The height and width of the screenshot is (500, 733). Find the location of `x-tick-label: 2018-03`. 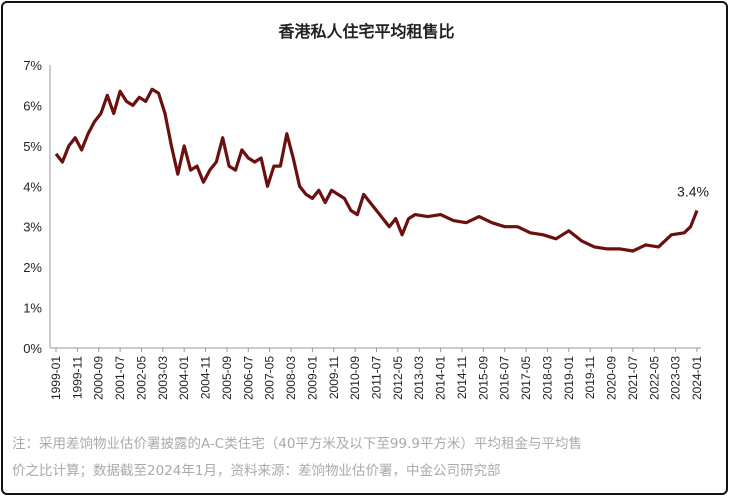

x-tick-label: 2018-03 is located at coordinates (547, 378).